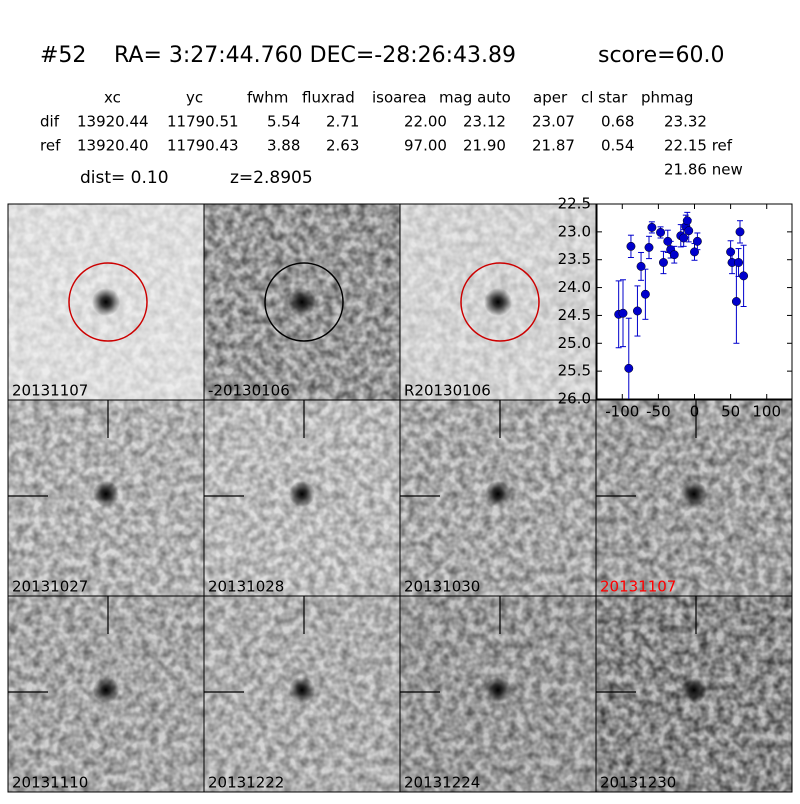 Image resolution: width=800 pixels, height=804 pixels. I want to click on x-tick-label: 0, so click(695, 412).